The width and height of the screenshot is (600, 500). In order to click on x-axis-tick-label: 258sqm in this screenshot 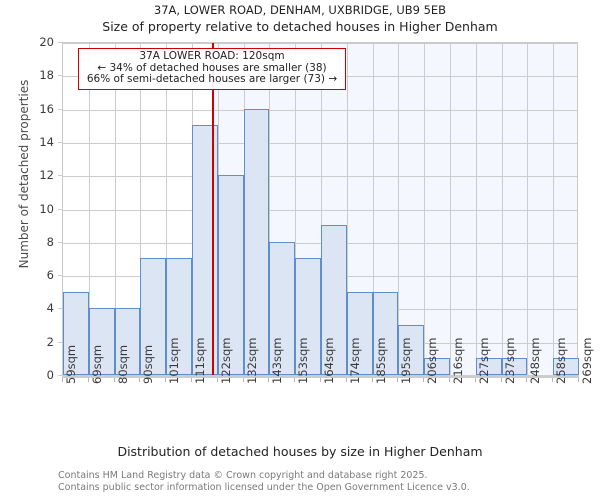, I will do `click(561, 360)`.